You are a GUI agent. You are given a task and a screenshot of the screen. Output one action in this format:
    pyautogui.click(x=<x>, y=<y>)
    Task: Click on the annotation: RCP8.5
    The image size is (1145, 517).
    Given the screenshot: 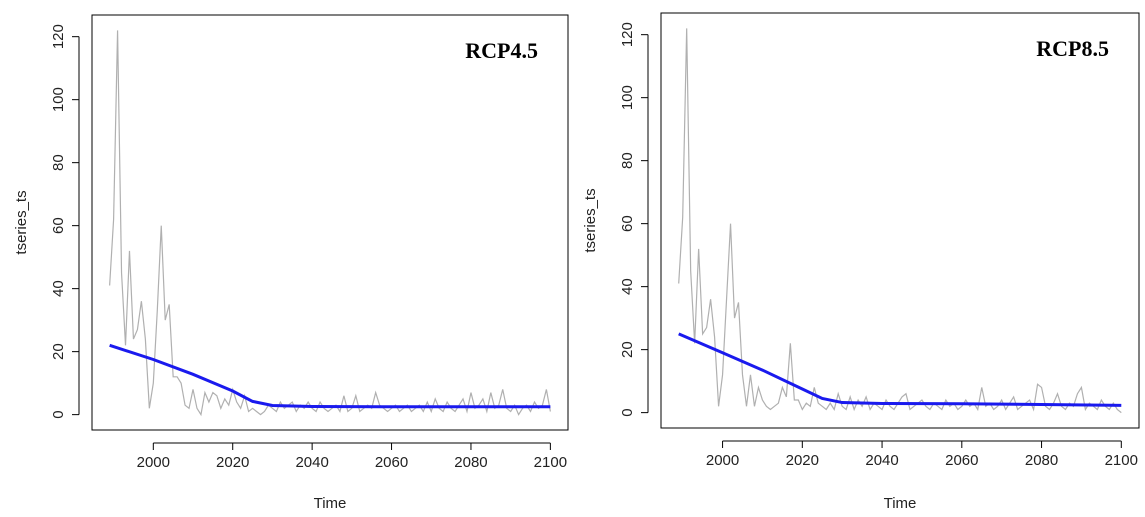 What is the action you would take?
    pyautogui.click(x=1072, y=48)
    